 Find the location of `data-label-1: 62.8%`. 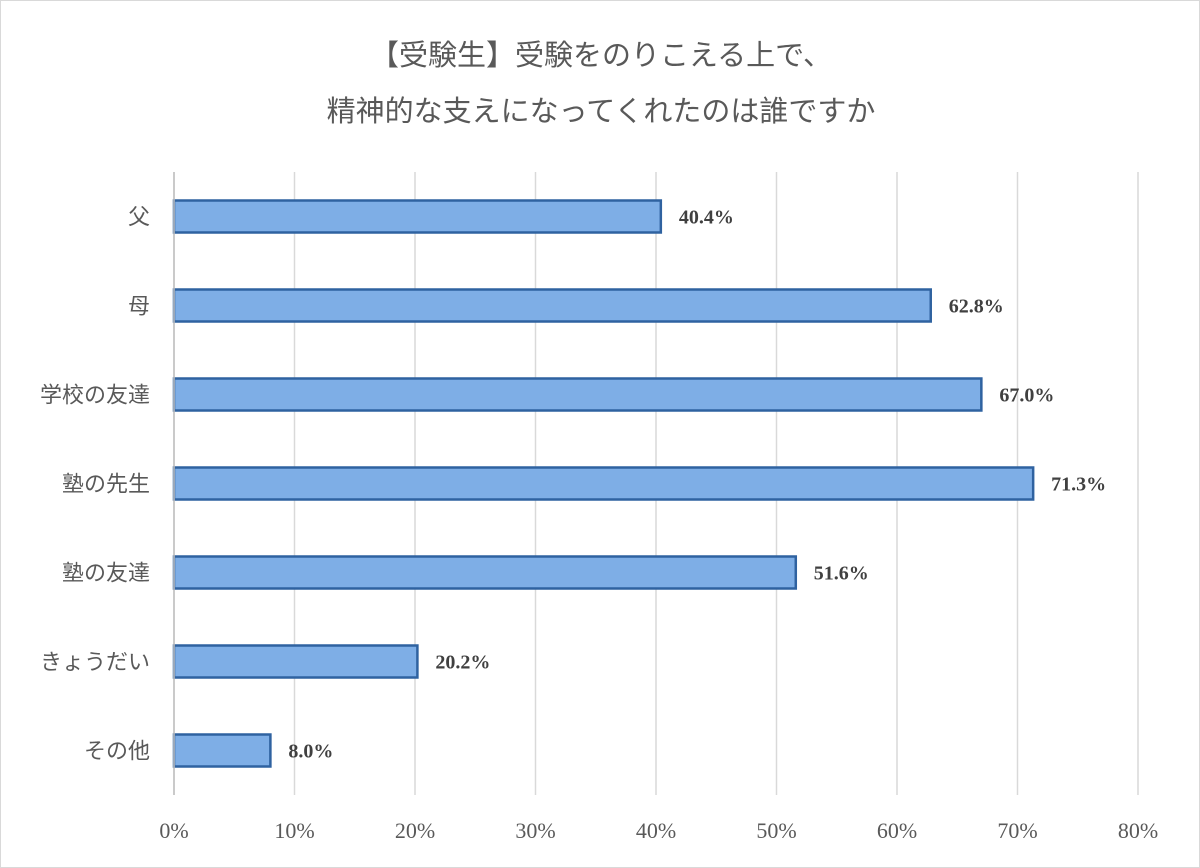

data-label-1: 62.8% is located at coordinates (976, 307).